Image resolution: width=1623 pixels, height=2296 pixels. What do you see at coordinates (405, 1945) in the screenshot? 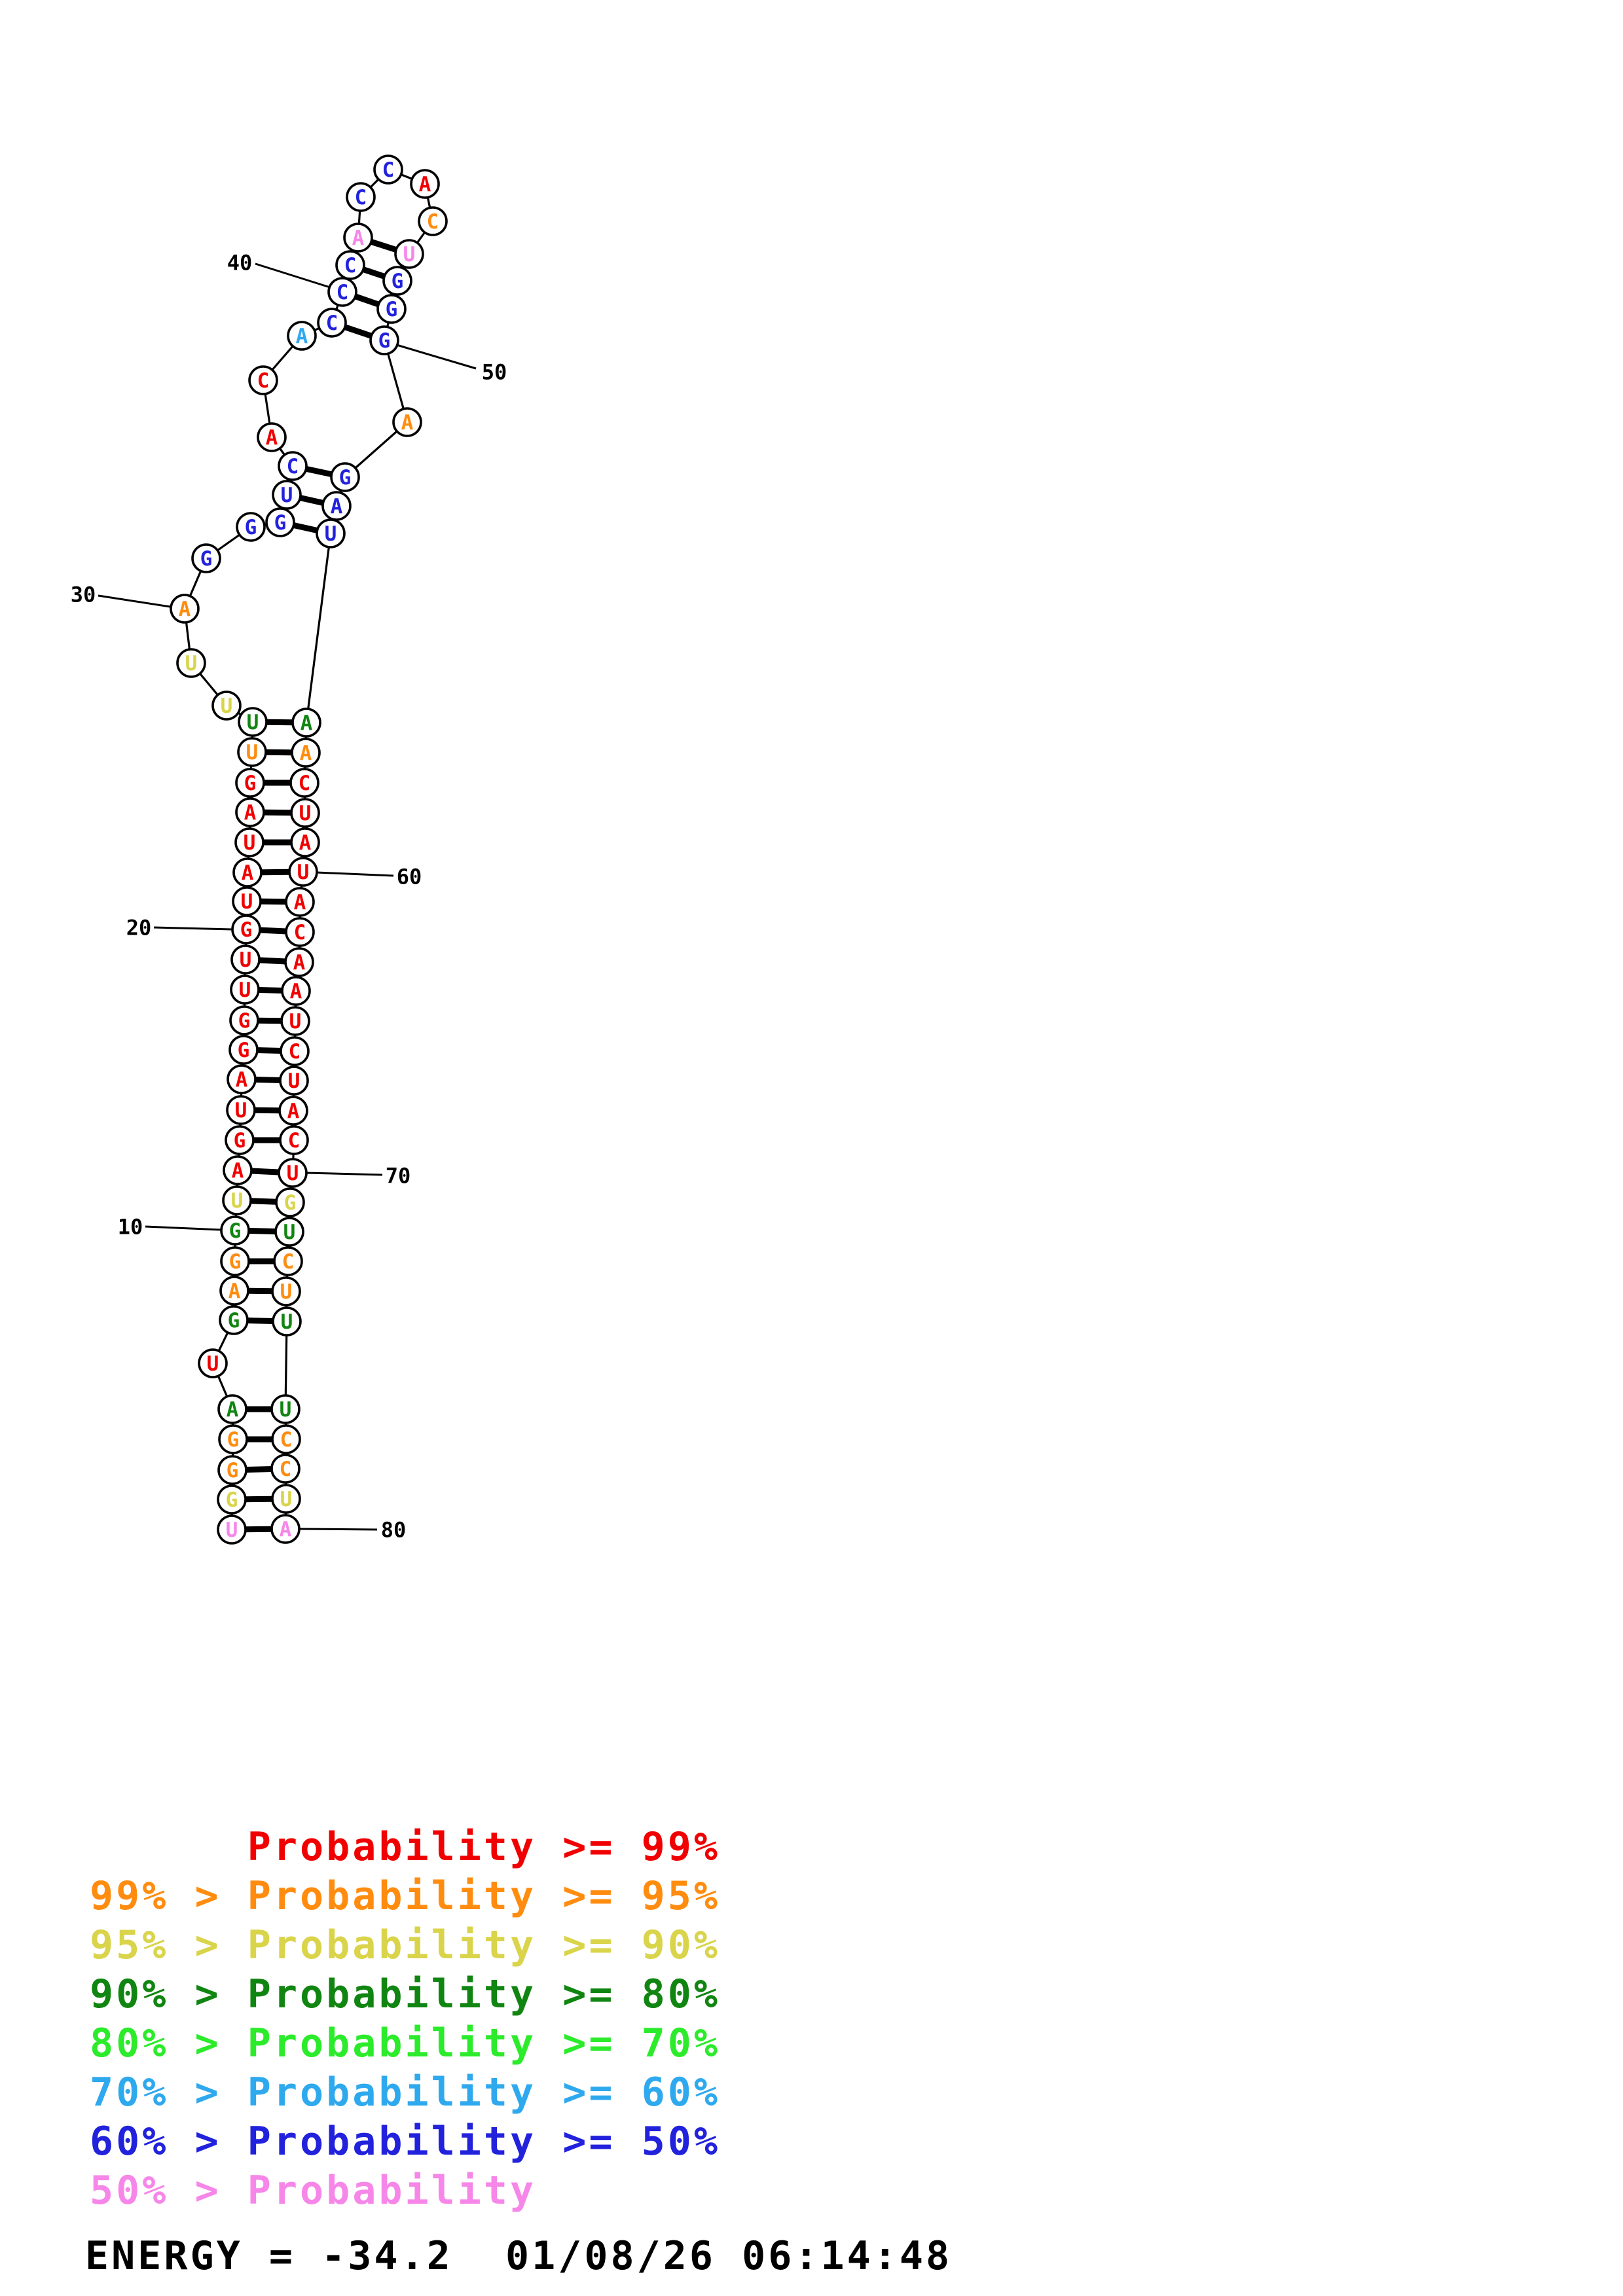
I see `legend-line: 95% > Probability >= 90%` at bounding box center [405, 1945].